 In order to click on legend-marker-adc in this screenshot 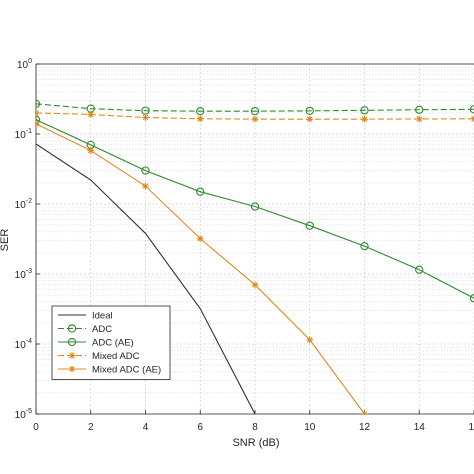, I will do `click(72, 328)`.